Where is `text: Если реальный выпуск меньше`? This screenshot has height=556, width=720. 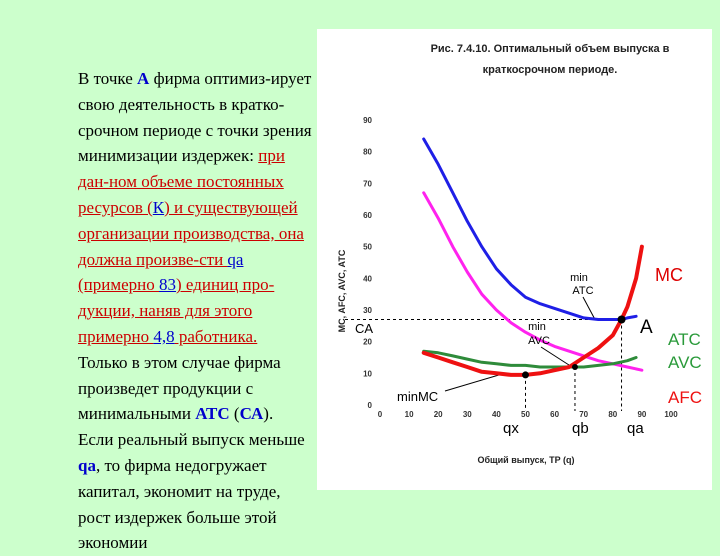
text: Если реальный выпуск меньше is located at coordinates (191, 440).